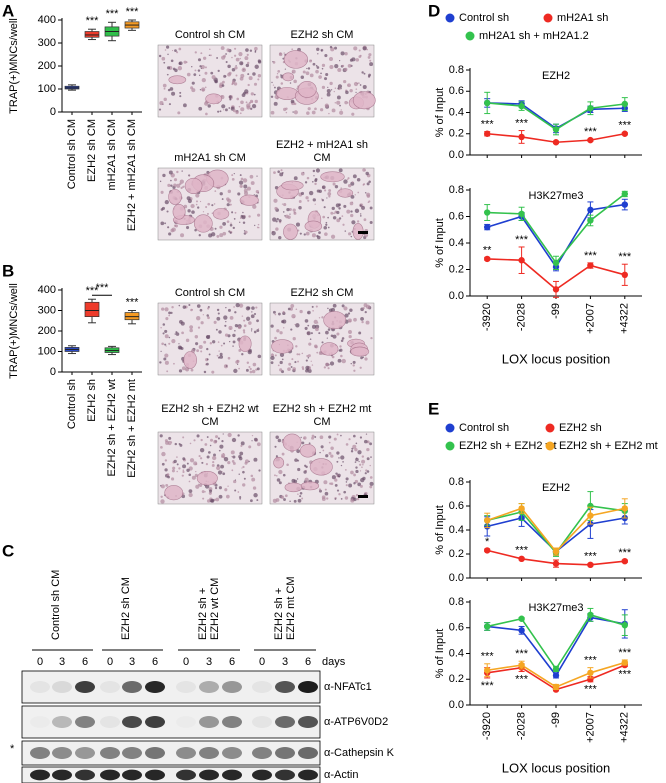 The height and width of the screenshot is (783, 666). I want to click on y-tick-label: 0.0, so click(456, 155).